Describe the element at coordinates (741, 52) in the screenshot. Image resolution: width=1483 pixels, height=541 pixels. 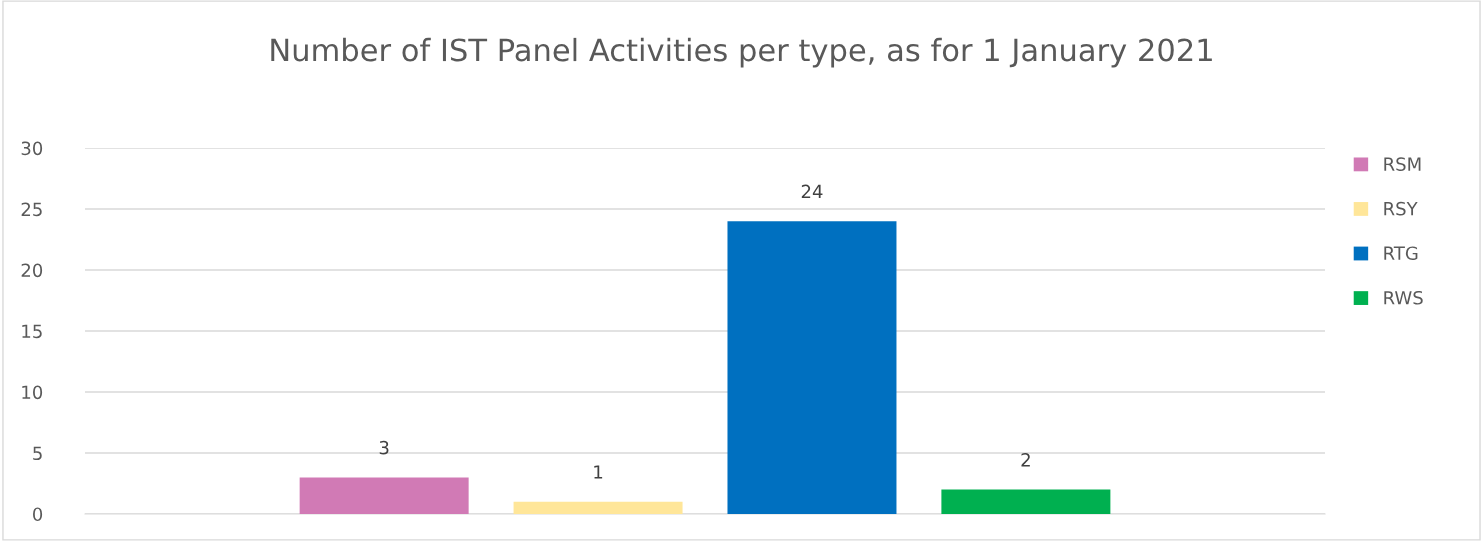
I see `chart-title: Number of IST Panel Activities per type, as for 1 January 2021` at that location.